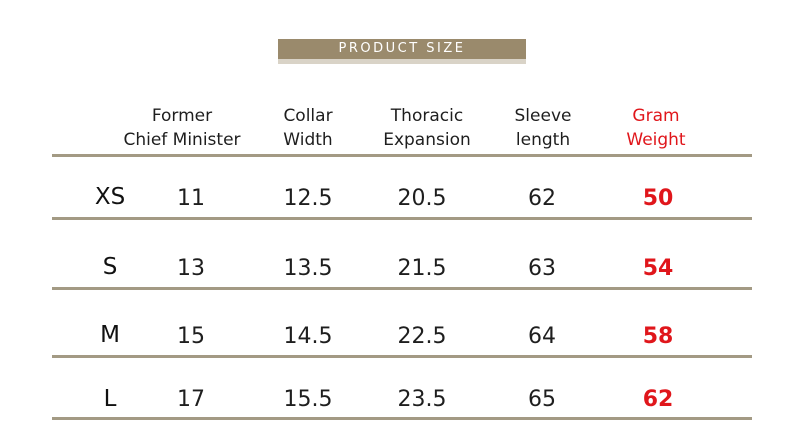  I want to click on header-line1: Former, so click(182, 116).